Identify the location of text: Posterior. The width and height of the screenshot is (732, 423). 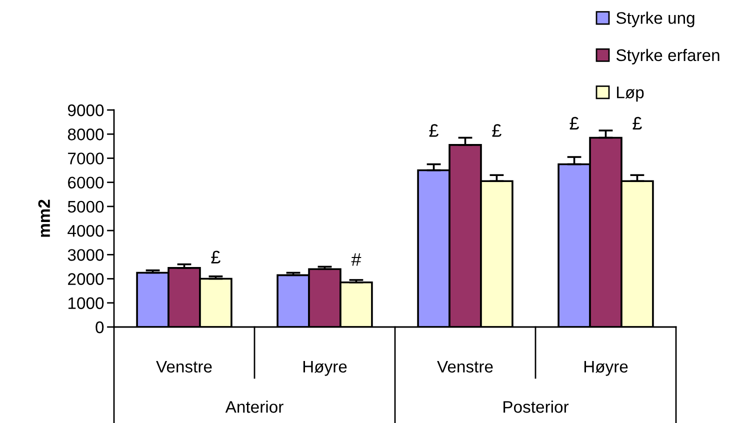
(536, 406).